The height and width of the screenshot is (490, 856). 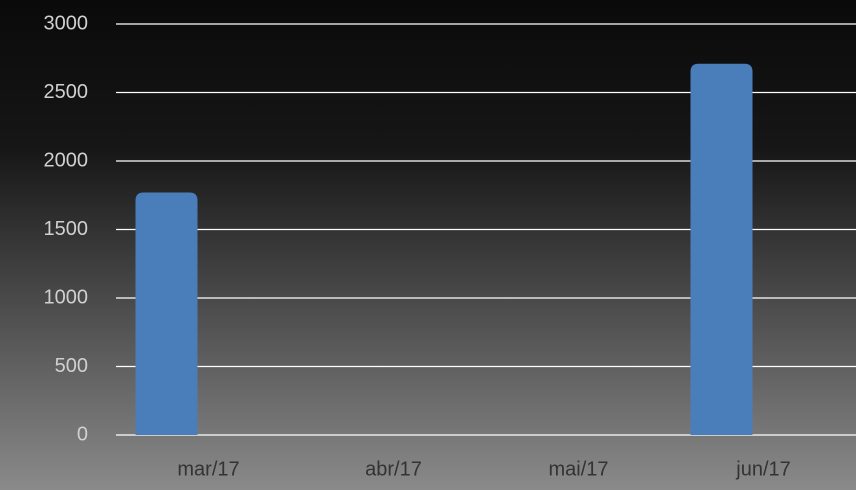 What do you see at coordinates (578, 469) in the screenshot?
I see `x-tick-label: mai/17` at bounding box center [578, 469].